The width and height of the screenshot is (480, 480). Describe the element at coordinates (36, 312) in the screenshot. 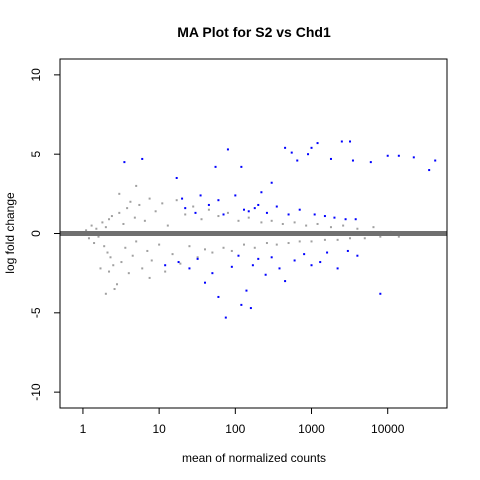

I see `y-tick-label: -5` at that location.